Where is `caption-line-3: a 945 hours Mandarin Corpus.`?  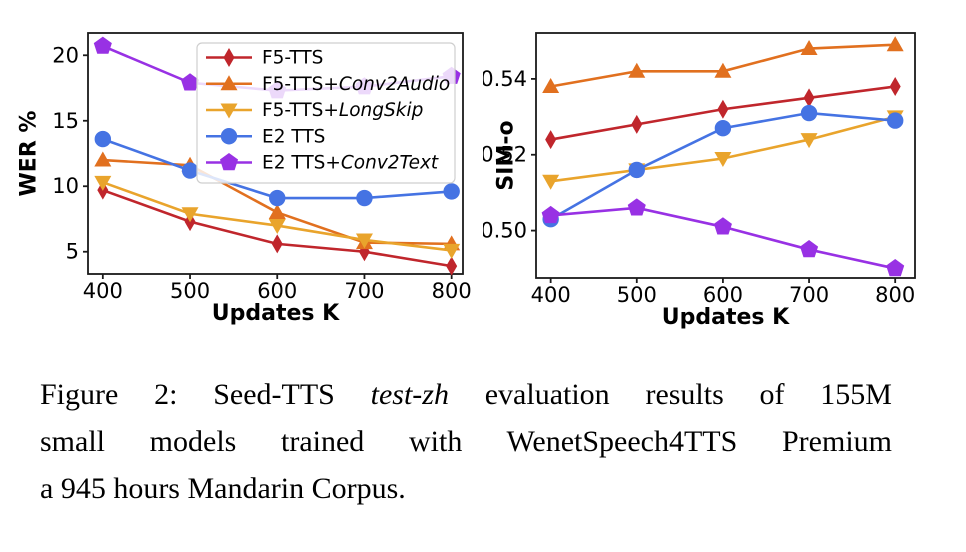 caption-line-3: a 945 hours Mandarin Corpus. is located at coordinates (466, 488).